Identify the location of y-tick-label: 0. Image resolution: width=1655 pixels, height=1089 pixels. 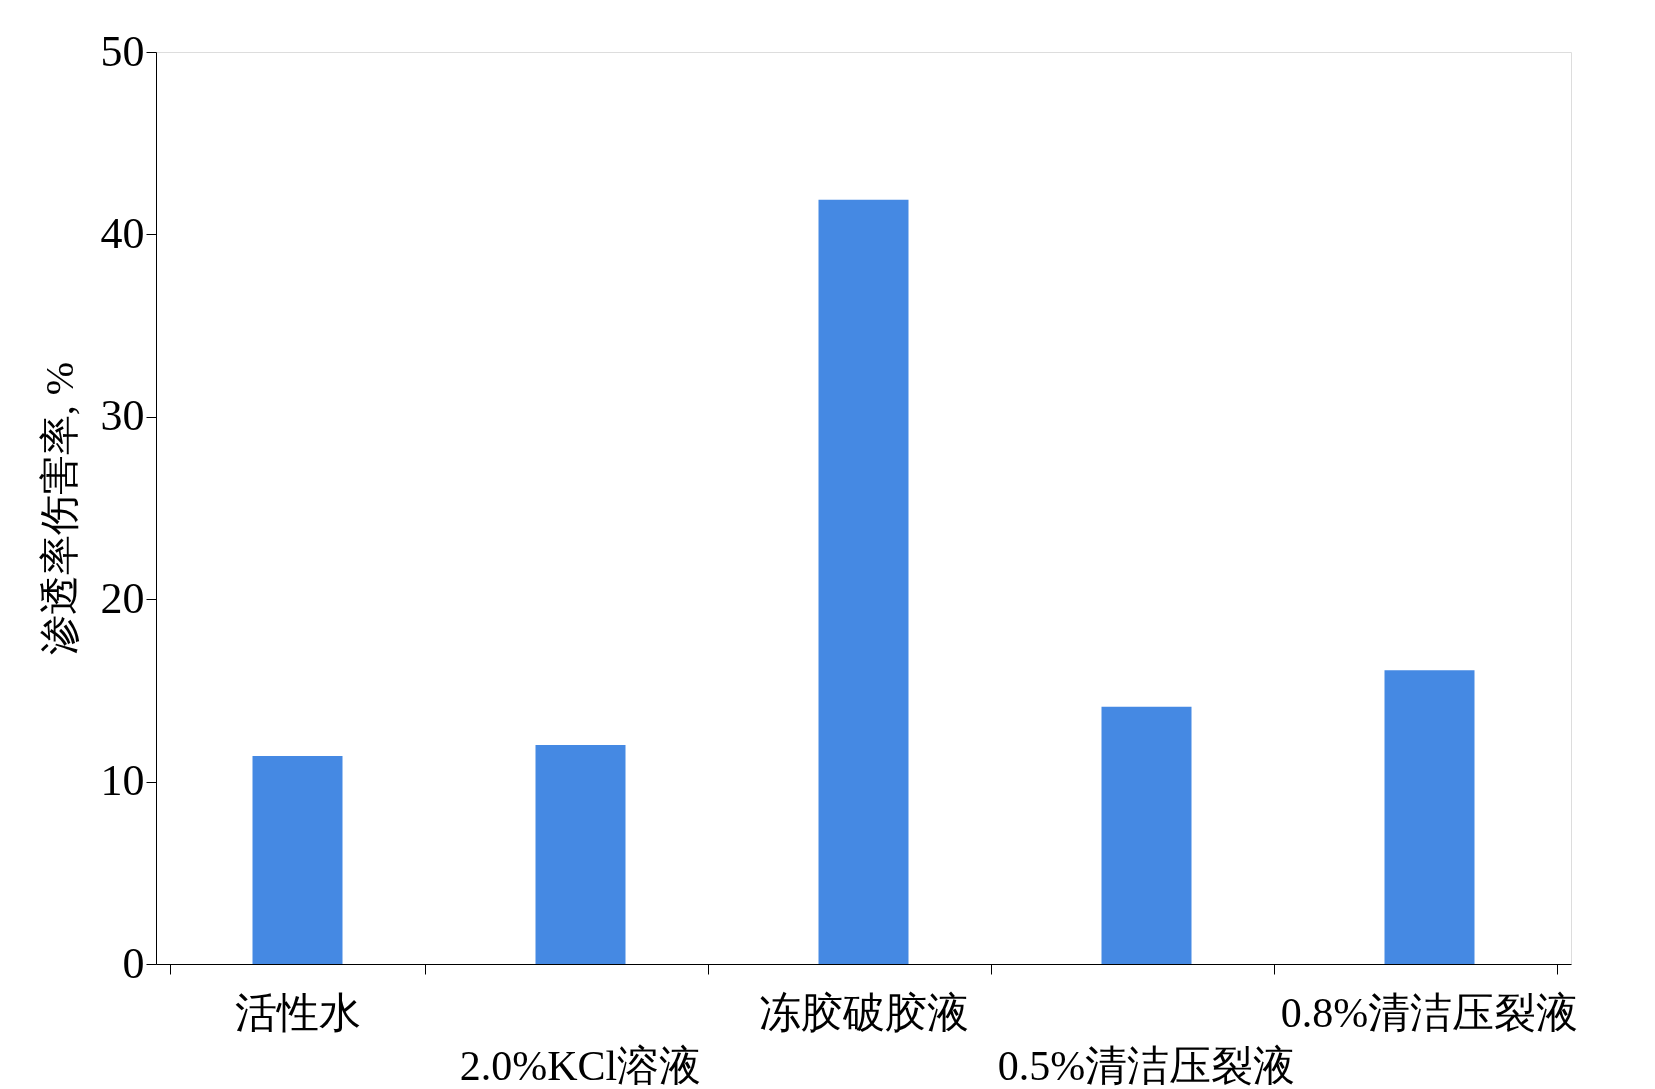
(133, 963).